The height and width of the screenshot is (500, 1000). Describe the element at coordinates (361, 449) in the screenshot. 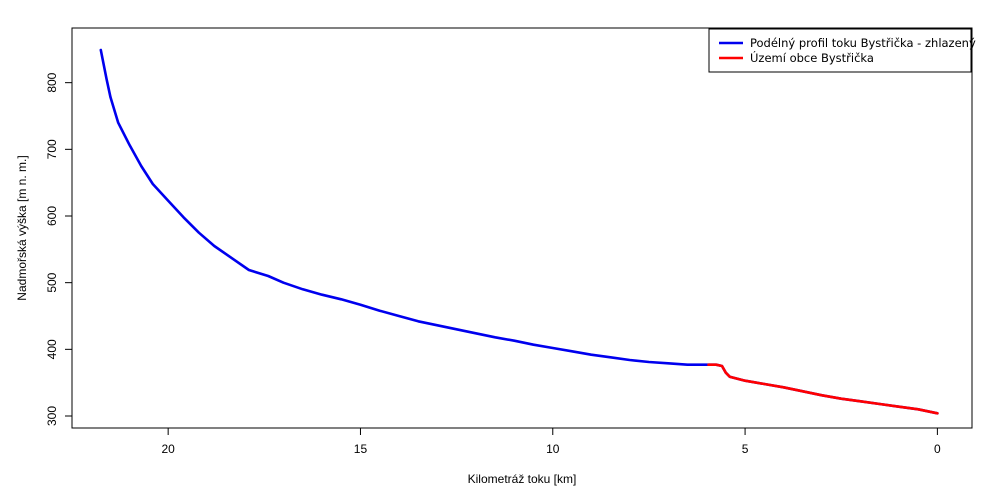

I see `x-tick-label: 15` at that location.